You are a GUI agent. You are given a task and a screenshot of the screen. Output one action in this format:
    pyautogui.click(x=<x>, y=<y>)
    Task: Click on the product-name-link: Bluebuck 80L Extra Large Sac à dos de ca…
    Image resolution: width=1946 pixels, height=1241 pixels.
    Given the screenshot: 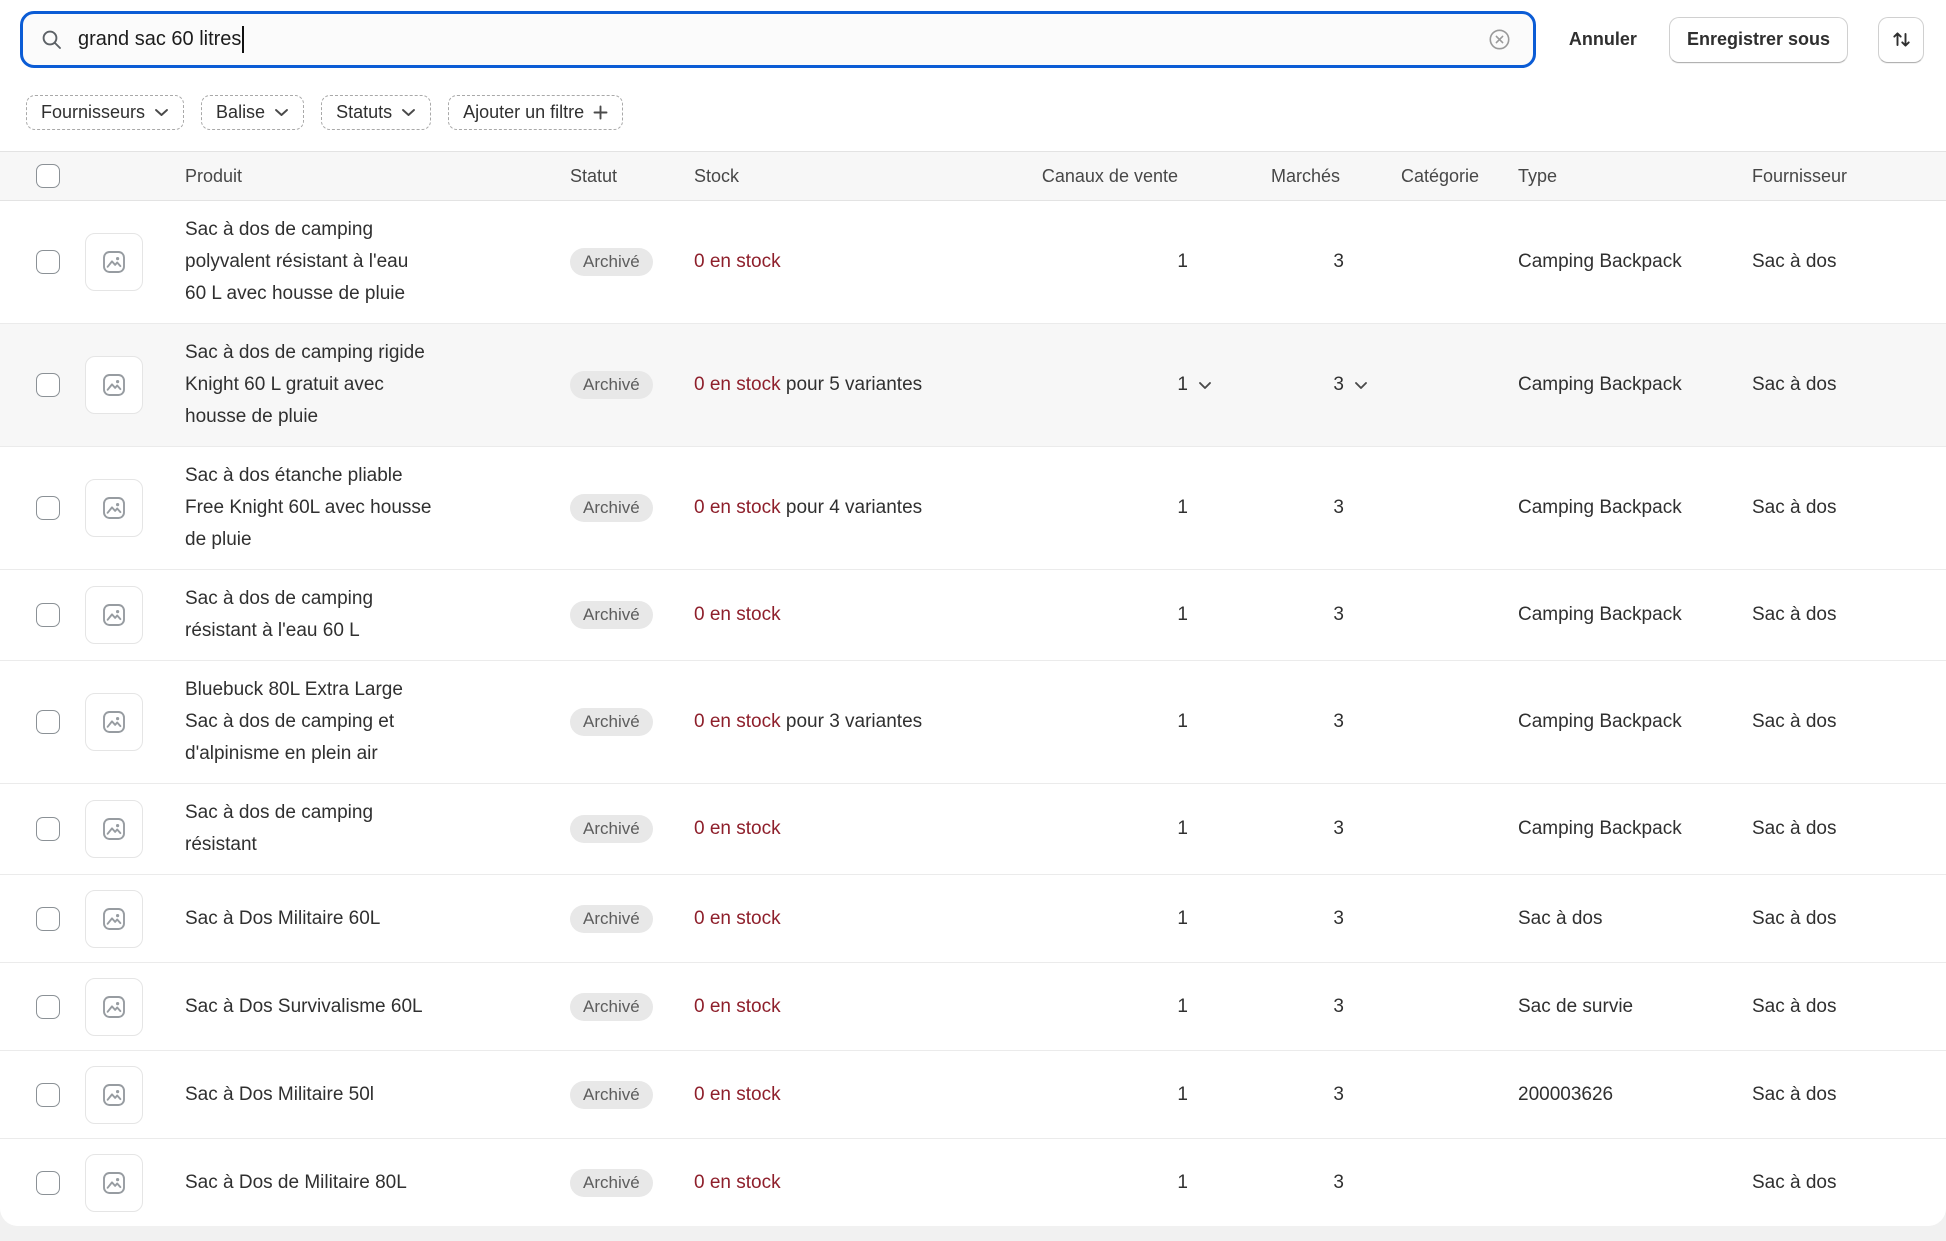 What is the action you would take?
    pyautogui.click(x=294, y=721)
    